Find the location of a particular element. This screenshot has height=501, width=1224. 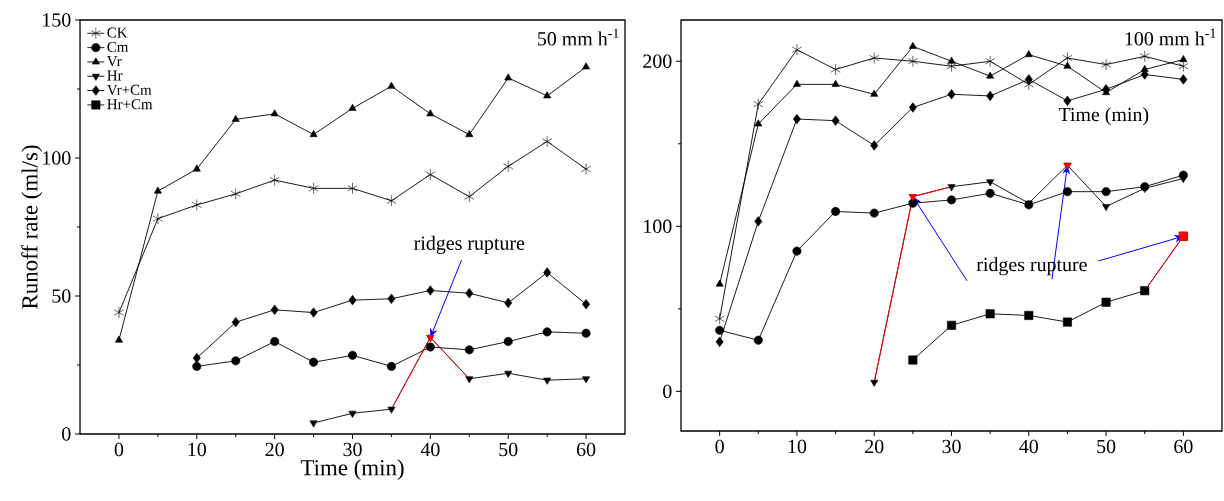

legend-label: Vr+Cm is located at coordinates (129, 89).